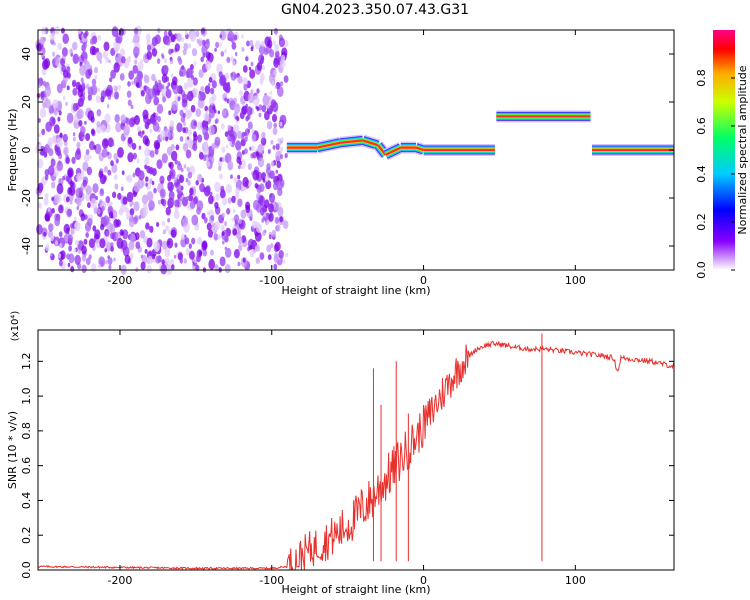  I want to click on y-tick-label: -20, so click(26, 198).